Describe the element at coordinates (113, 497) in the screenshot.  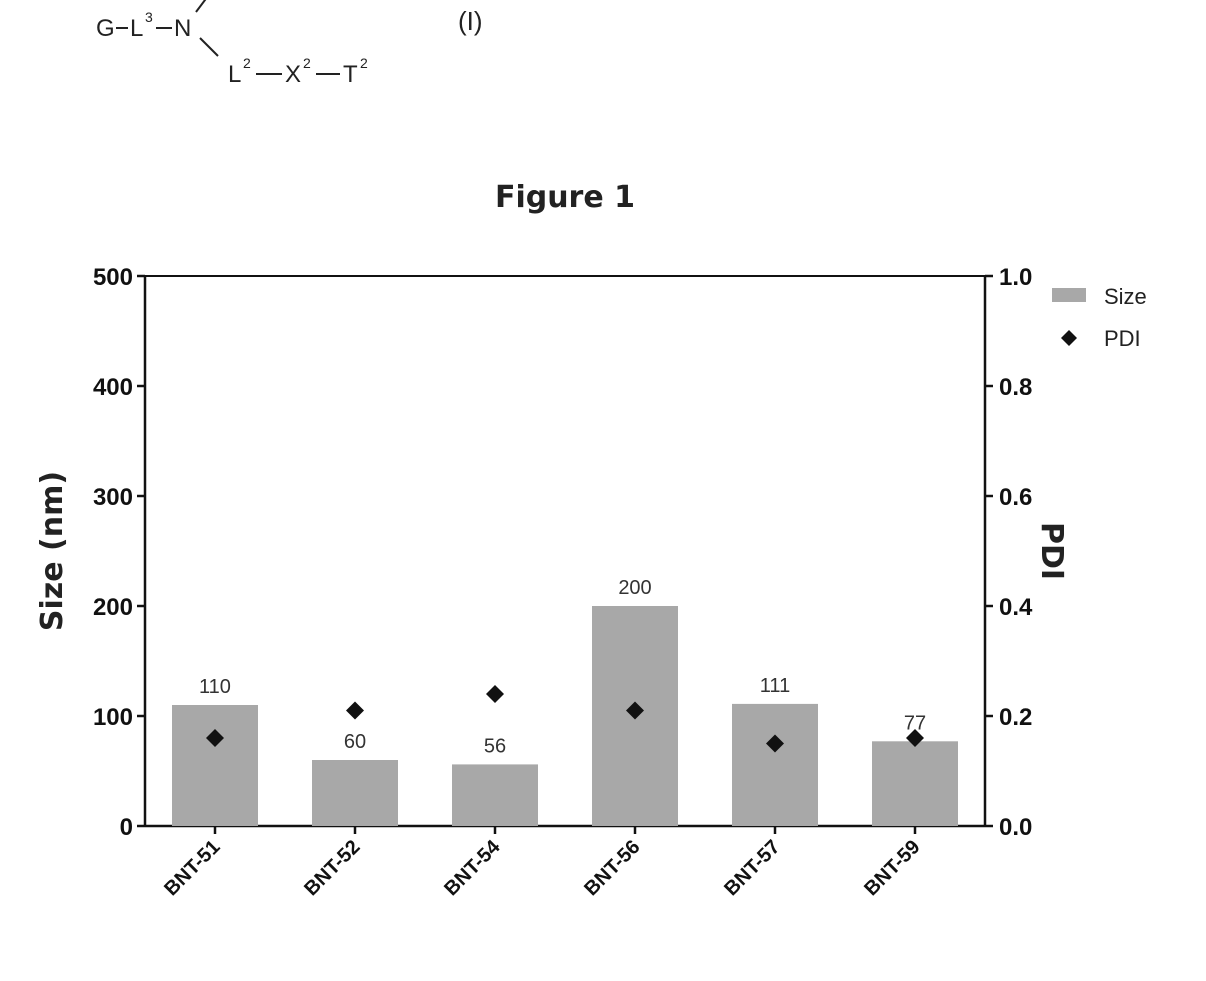
I see `y-tick-label: 300` at that location.